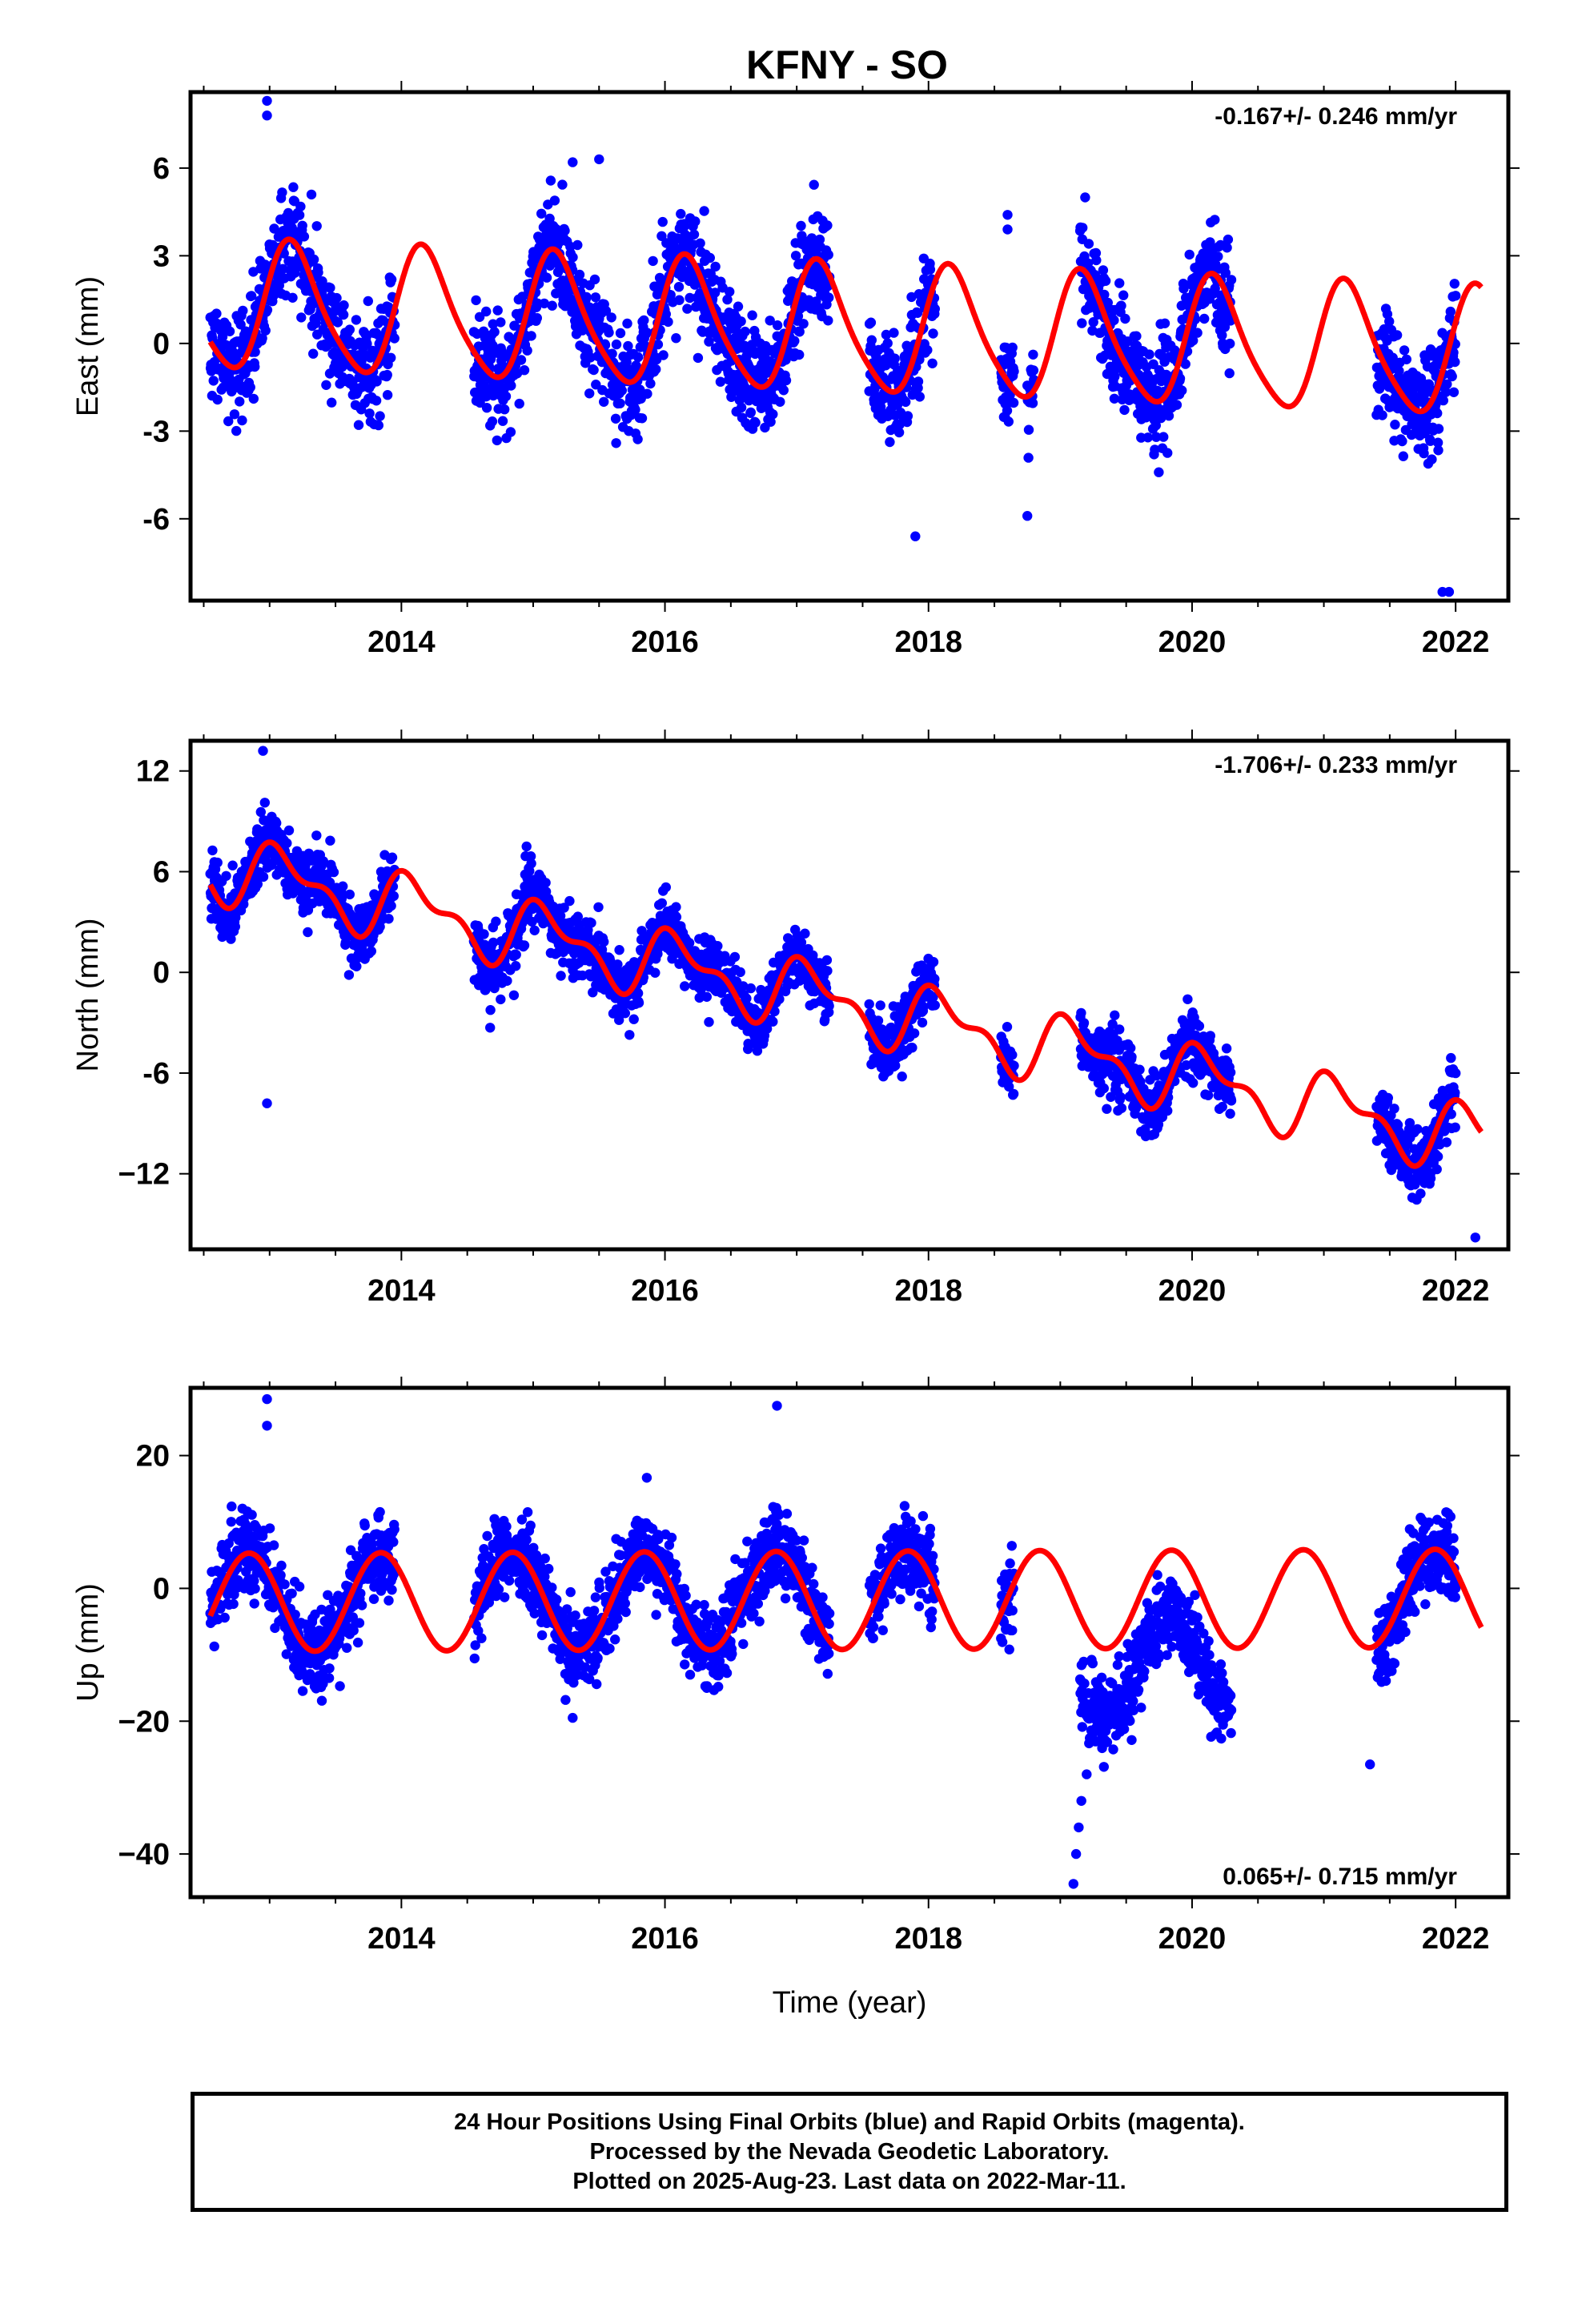  What do you see at coordinates (156, 431) in the screenshot?
I see `y-tick-label: -3` at bounding box center [156, 431].